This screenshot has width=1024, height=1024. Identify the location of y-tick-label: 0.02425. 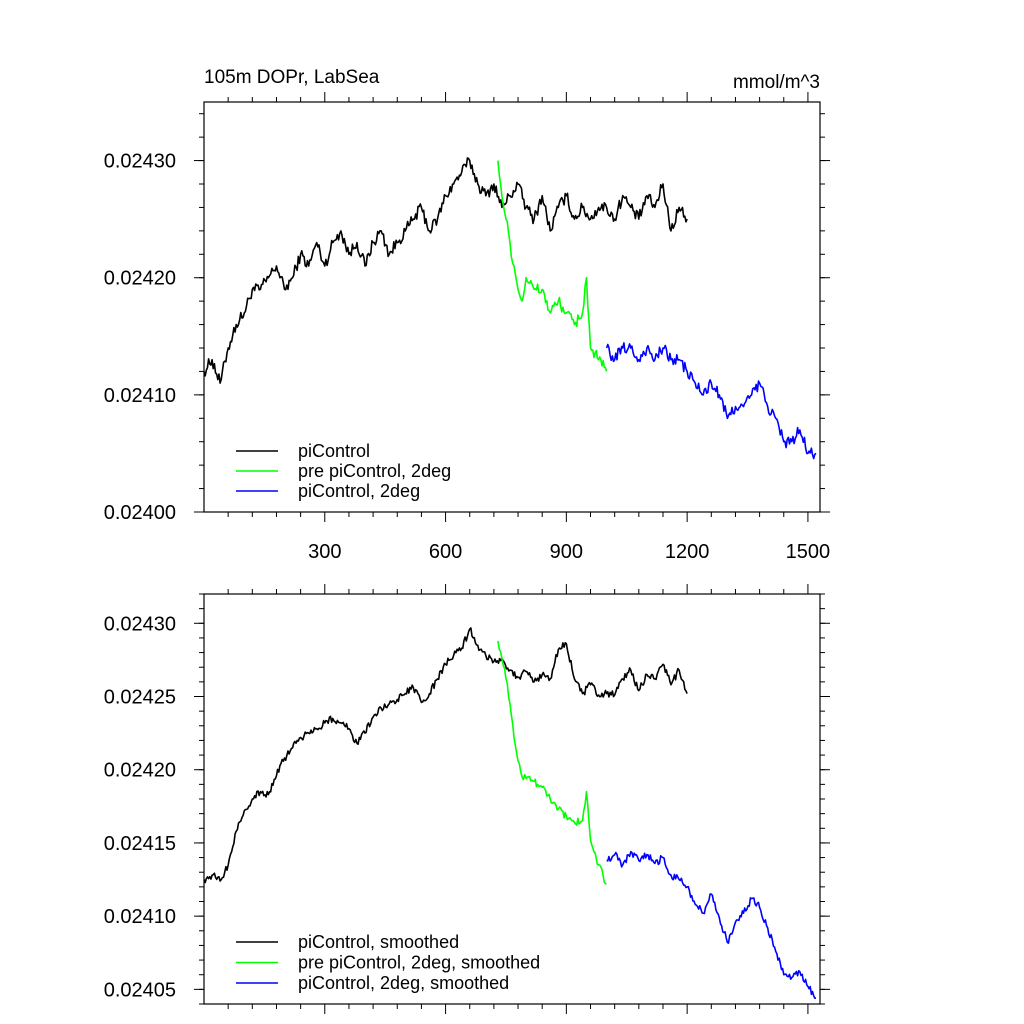
(140, 698).